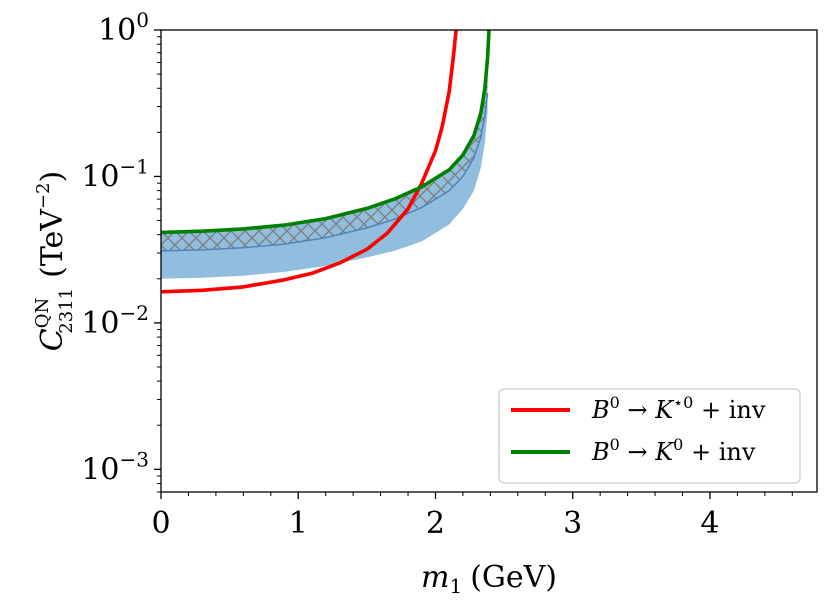  I want to click on hatched-band, so click(324, 165).